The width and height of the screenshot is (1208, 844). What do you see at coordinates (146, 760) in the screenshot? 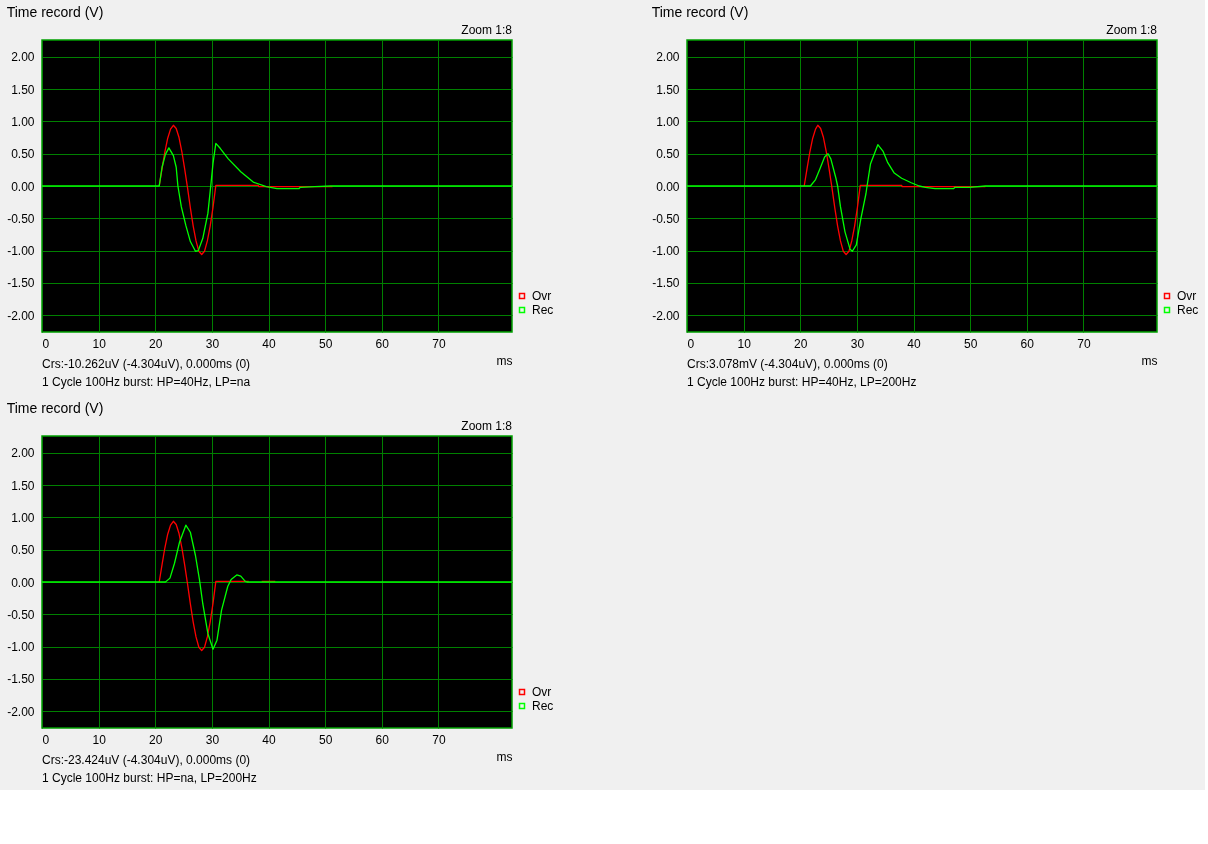
I see `text: Crs:-23.424uV (-4.304uV), 0.000ms (0)` at bounding box center [146, 760].